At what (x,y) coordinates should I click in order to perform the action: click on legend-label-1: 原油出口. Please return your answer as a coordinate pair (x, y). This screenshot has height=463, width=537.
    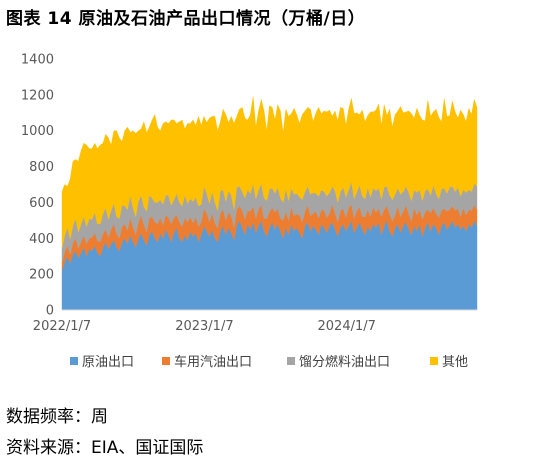
    Looking at the image, I should click on (108, 362).